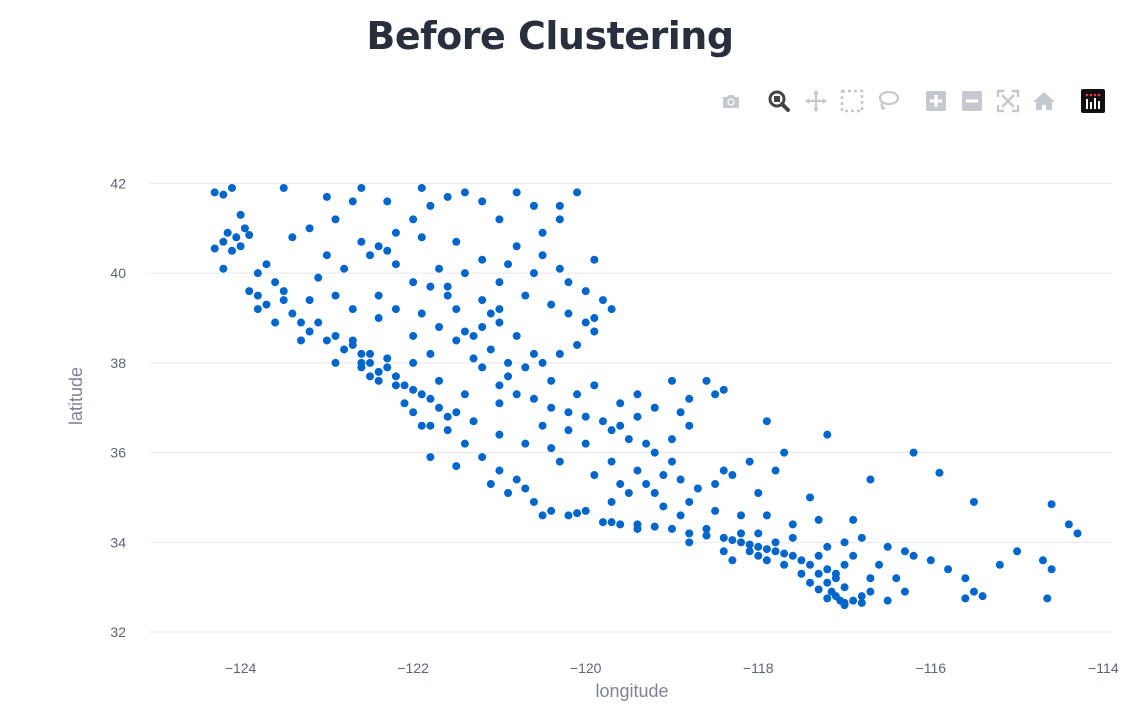  Describe the element at coordinates (1044, 101) in the screenshot. I see `reset-axes-icon` at that location.